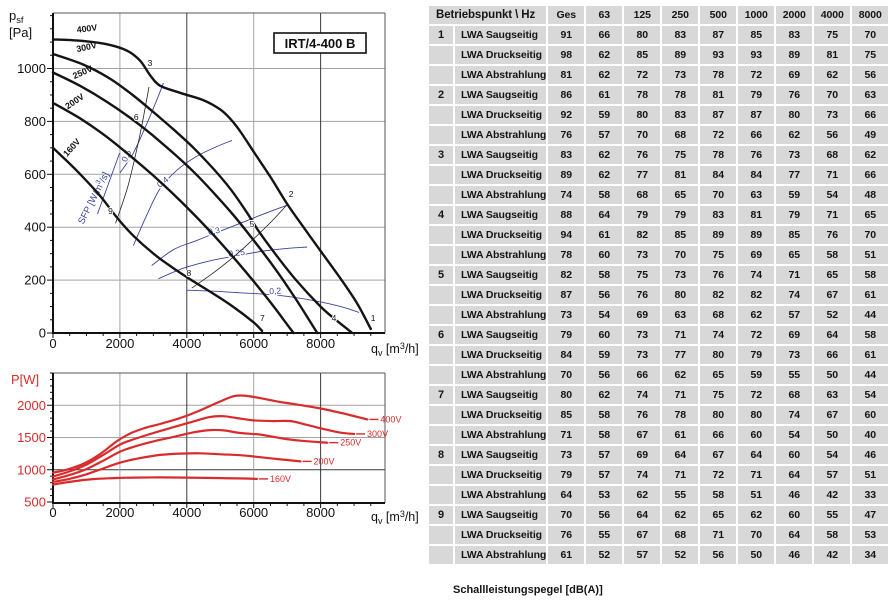 The image size is (894, 615). I want to click on table-cell: 44, so click(870, 375).